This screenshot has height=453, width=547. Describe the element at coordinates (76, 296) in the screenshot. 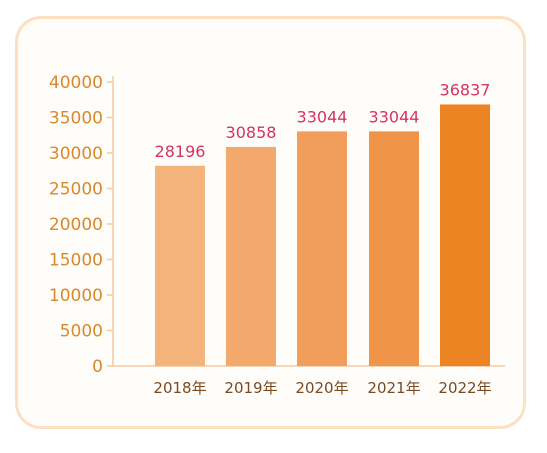

I see `y-tick-label: 10000` at that location.